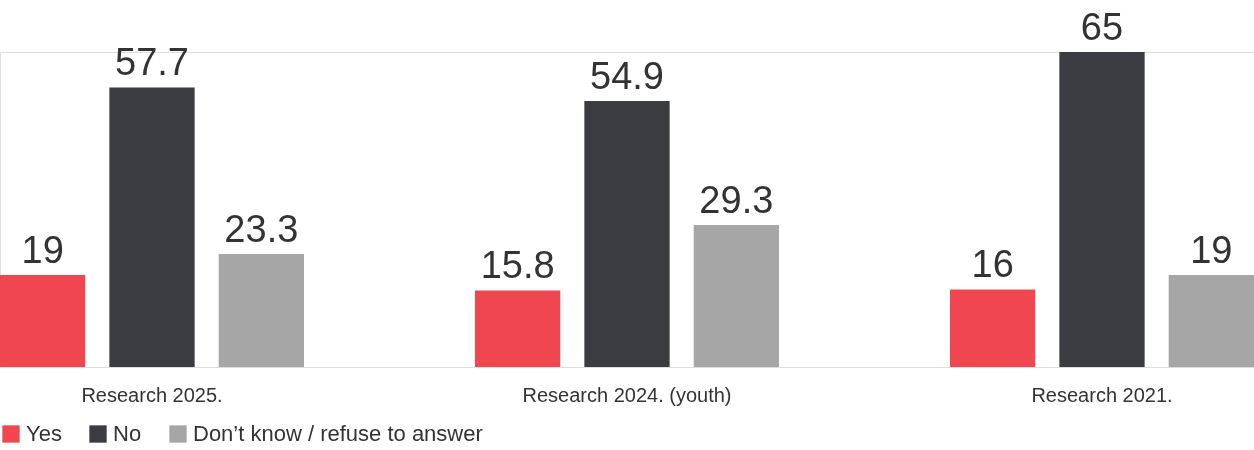  What do you see at coordinates (152, 394) in the screenshot?
I see `x-tick-label: Research 2025.` at bounding box center [152, 394].